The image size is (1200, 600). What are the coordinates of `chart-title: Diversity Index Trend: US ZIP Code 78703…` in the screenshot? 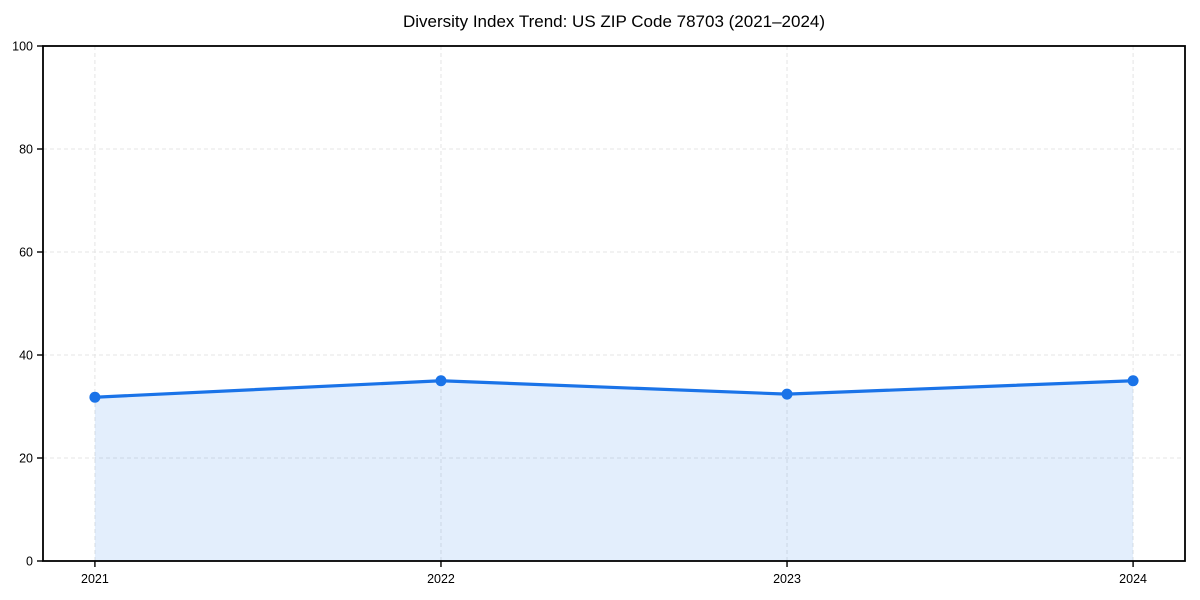 It's located at (614, 21).